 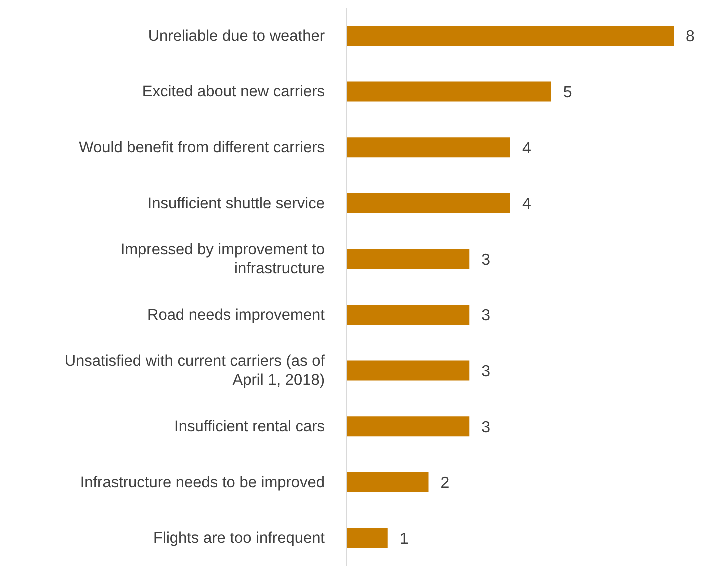 I want to click on y-tick-label: Impressed by improvement to infrastructure, so click(x=222, y=259).